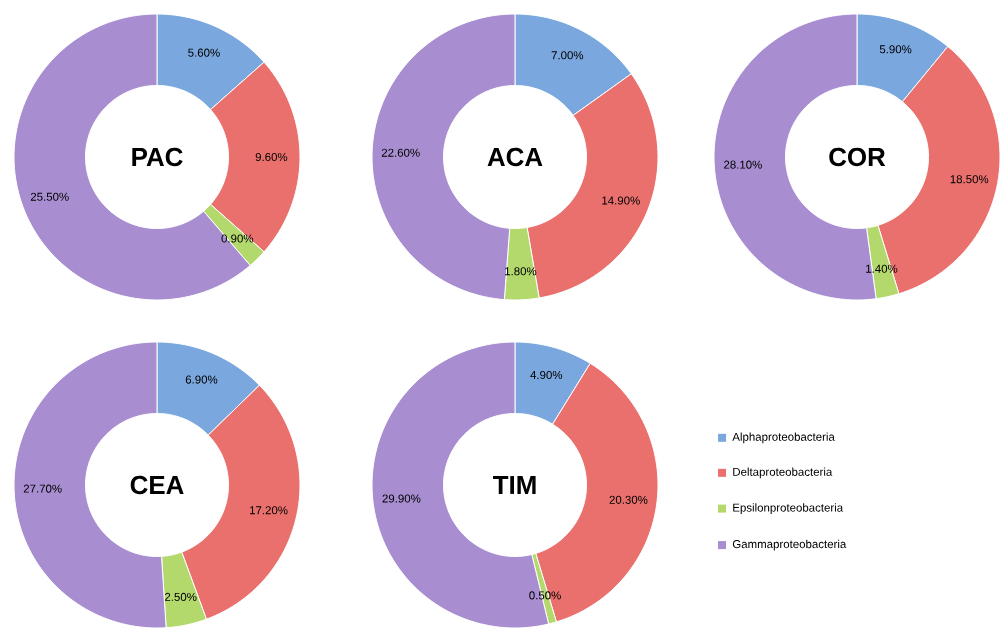  Describe the element at coordinates (621, 200) in the screenshot. I see `data-label: 14.90%` at that location.